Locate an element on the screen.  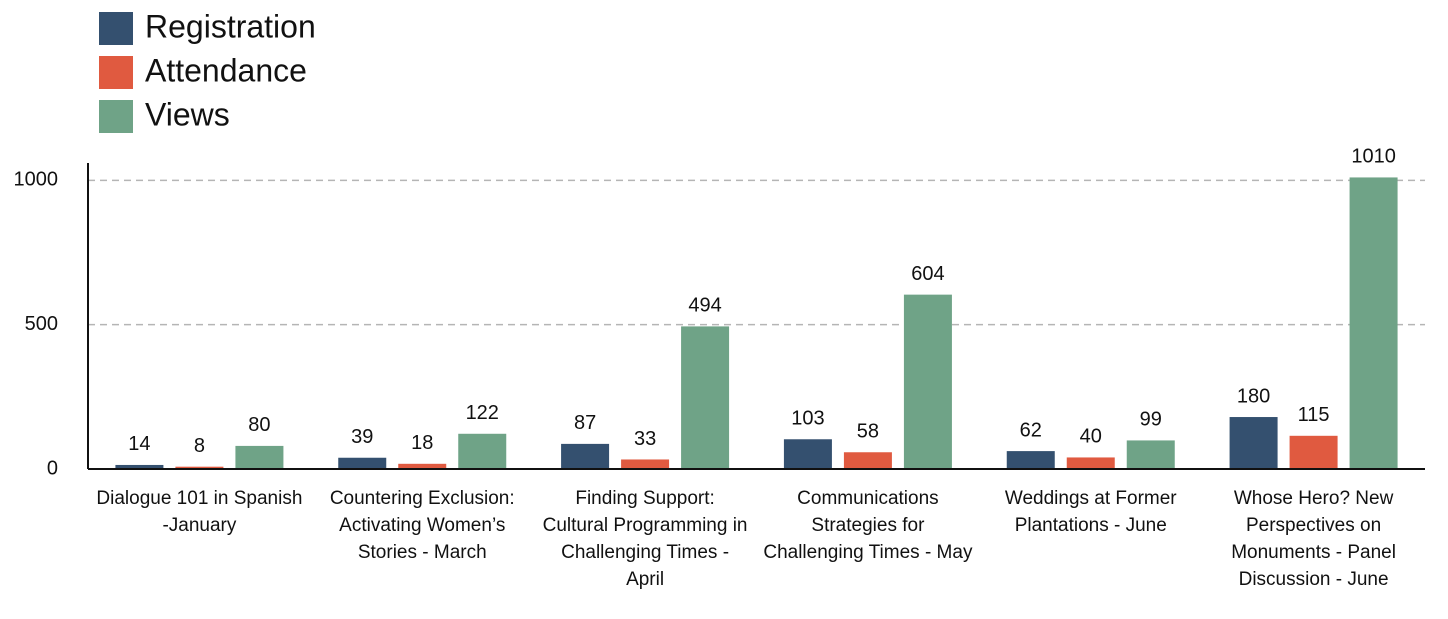
value-label: 58 is located at coordinates (868, 432).